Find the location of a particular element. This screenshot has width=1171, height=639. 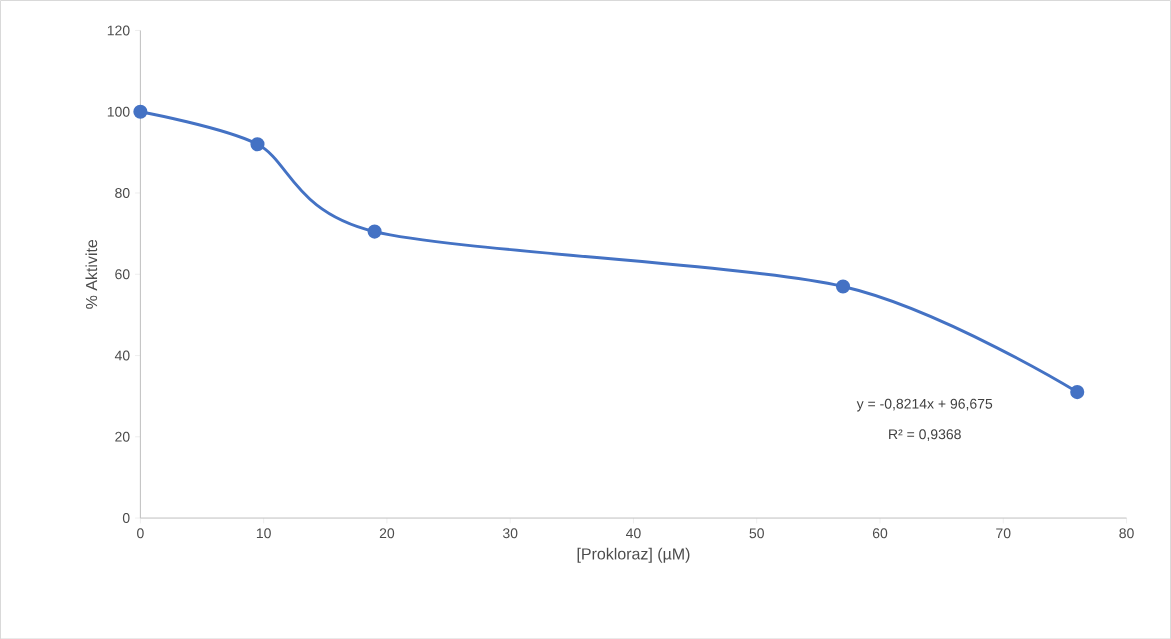

y-tick-label: 120 is located at coordinates (118, 30).